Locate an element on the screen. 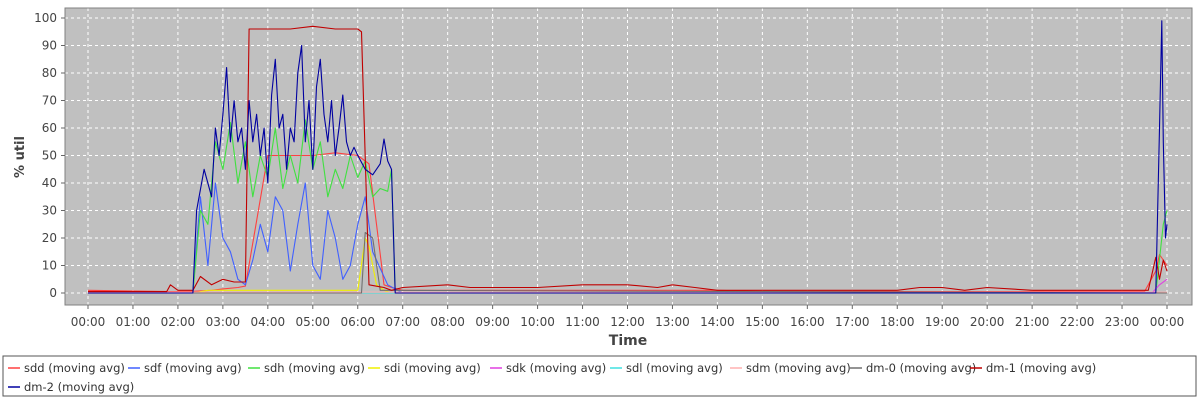 Image resolution: width=1200 pixels, height=404 pixels. legend-item-dm-1: dm-1 (moving avg) is located at coordinates (1033, 368).